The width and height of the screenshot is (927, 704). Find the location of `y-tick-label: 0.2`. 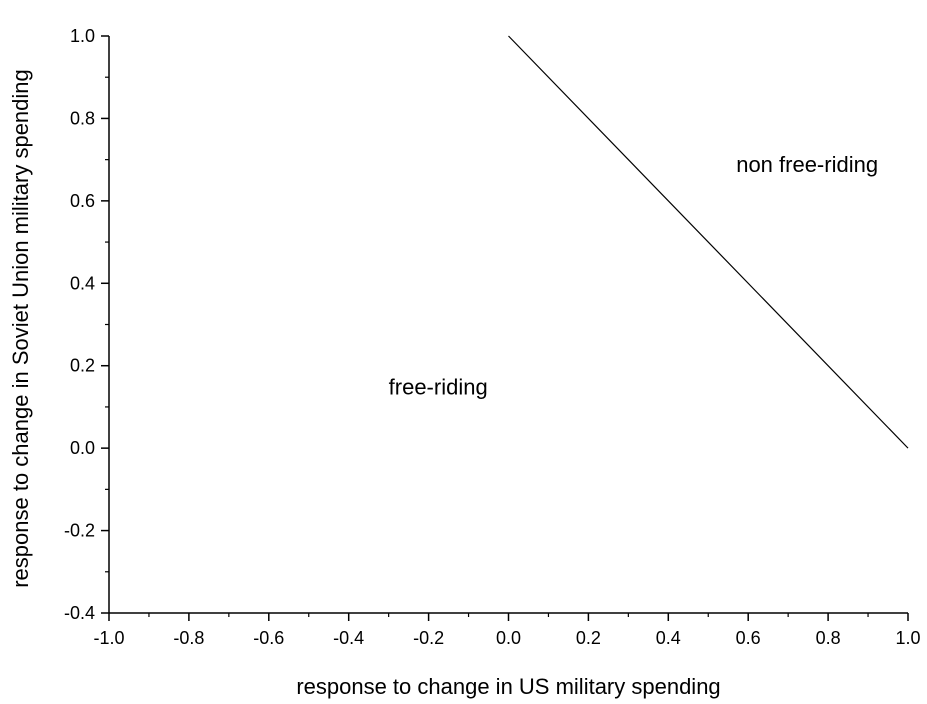

y-tick-label: 0.2 is located at coordinates (82, 366).